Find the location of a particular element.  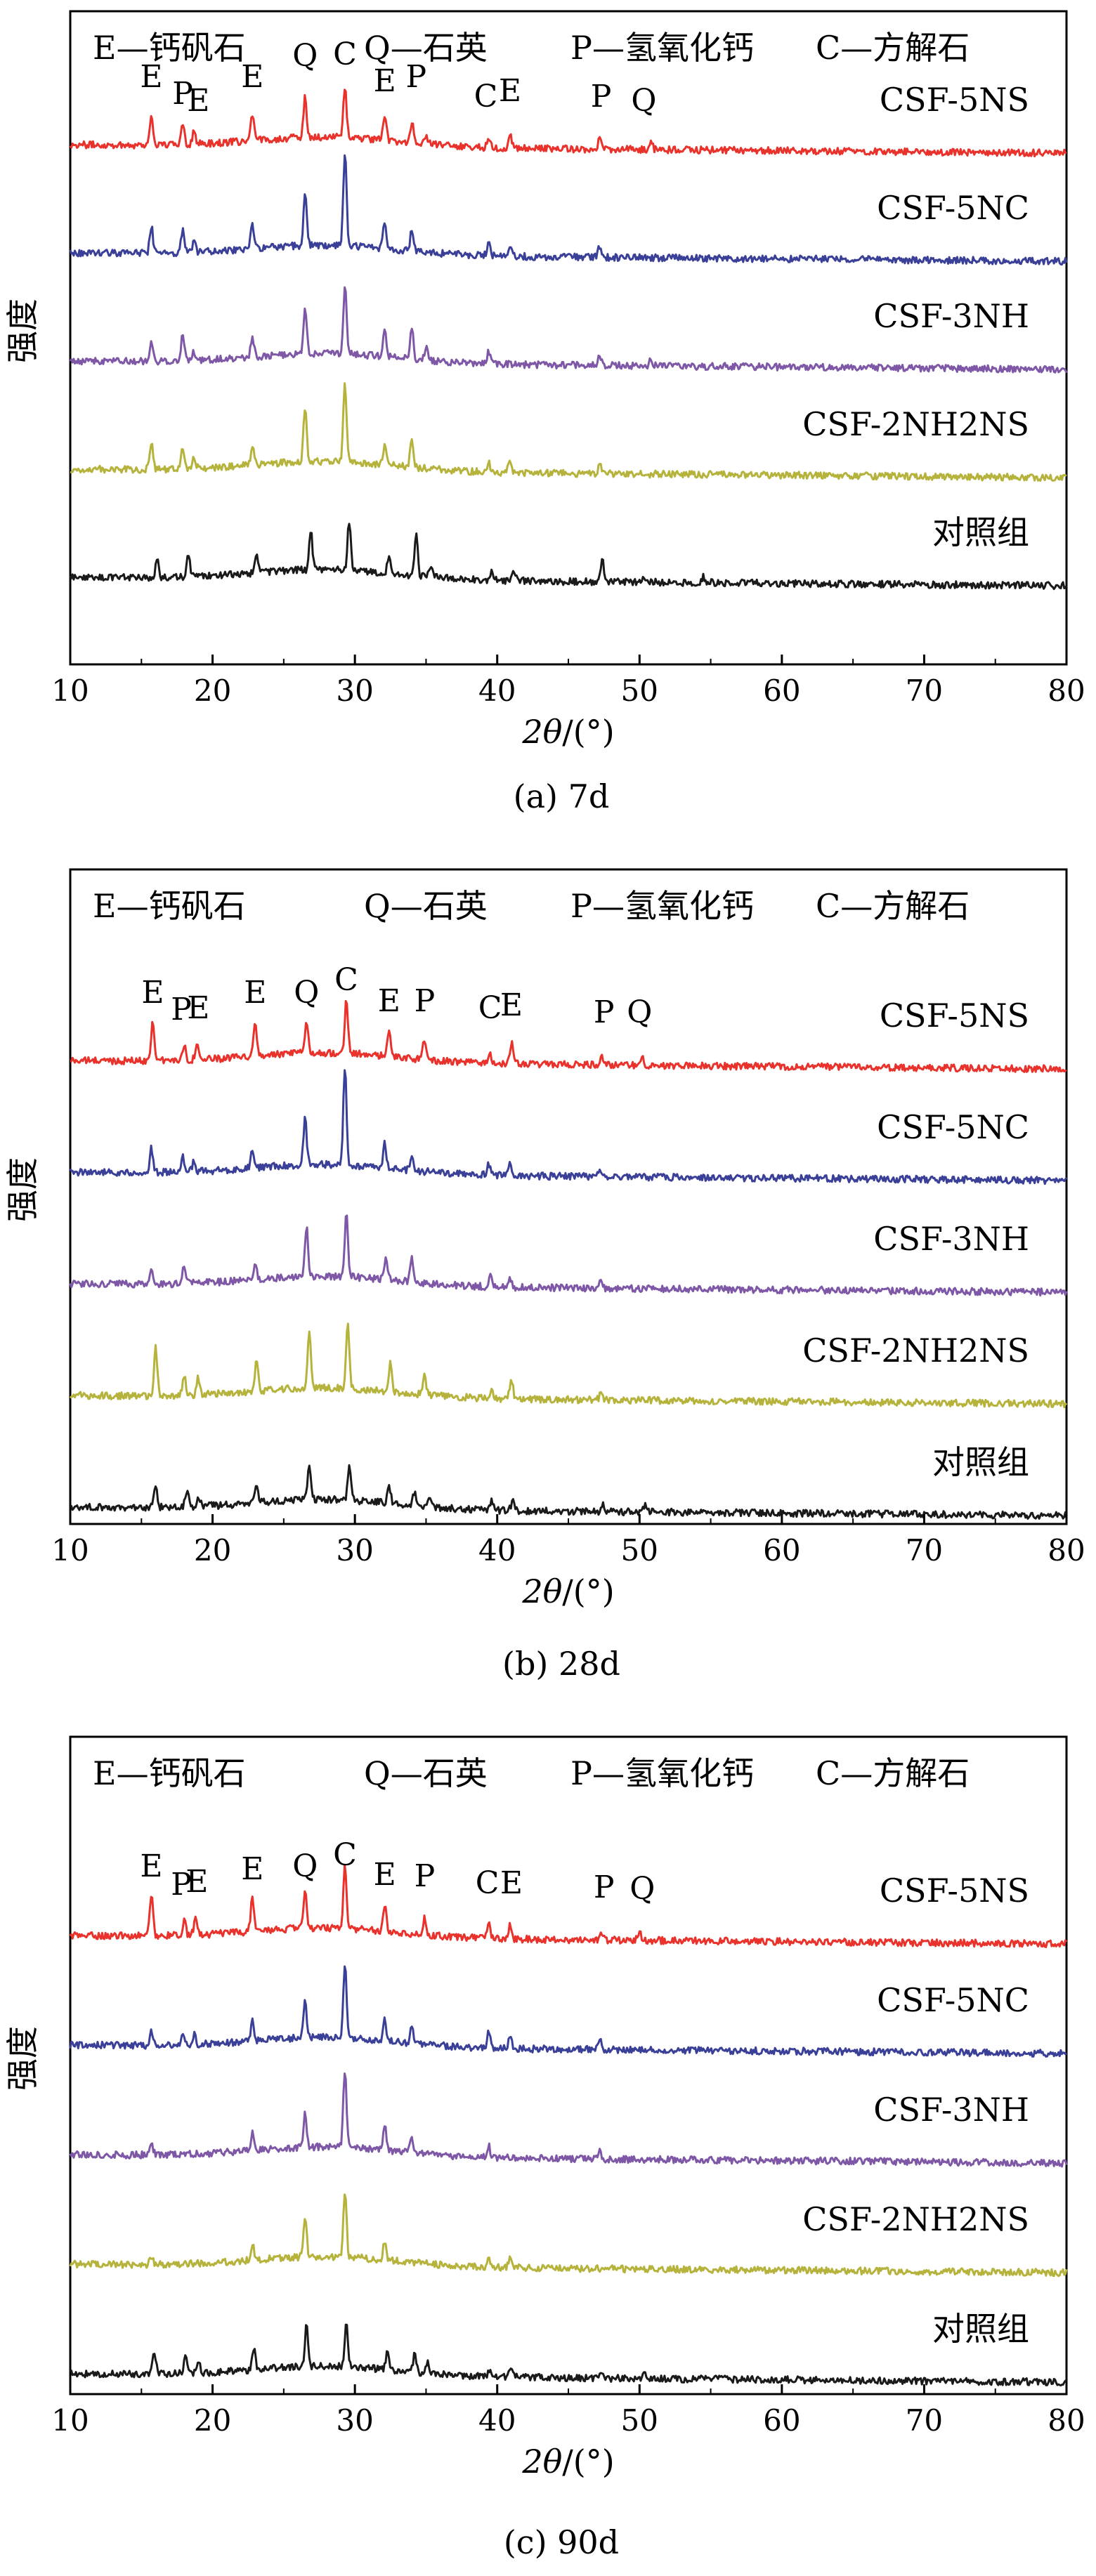

panel-caption: (a) 7d is located at coordinates (562, 796).